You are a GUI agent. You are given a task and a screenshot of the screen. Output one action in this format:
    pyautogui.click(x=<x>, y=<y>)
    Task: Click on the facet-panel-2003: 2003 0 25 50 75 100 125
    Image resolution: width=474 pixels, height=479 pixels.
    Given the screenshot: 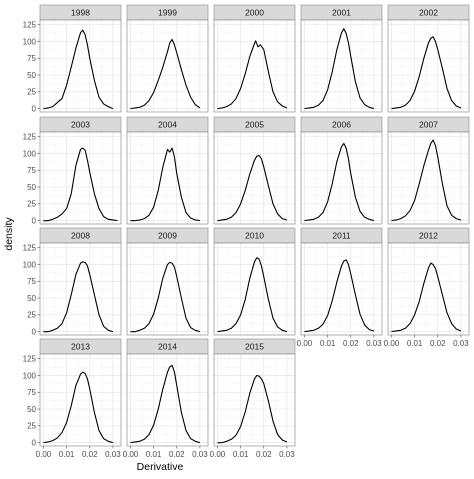 What is the action you would take?
    pyautogui.click(x=72, y=170)
    